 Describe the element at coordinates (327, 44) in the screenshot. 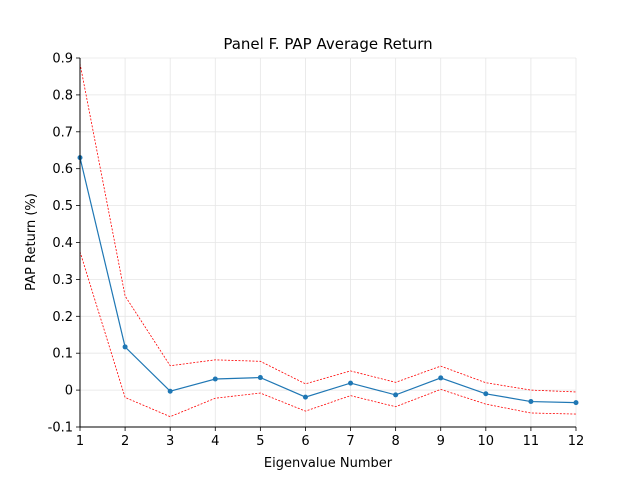

I see `chart-title: Panel F. PAP Average Return` at that location.